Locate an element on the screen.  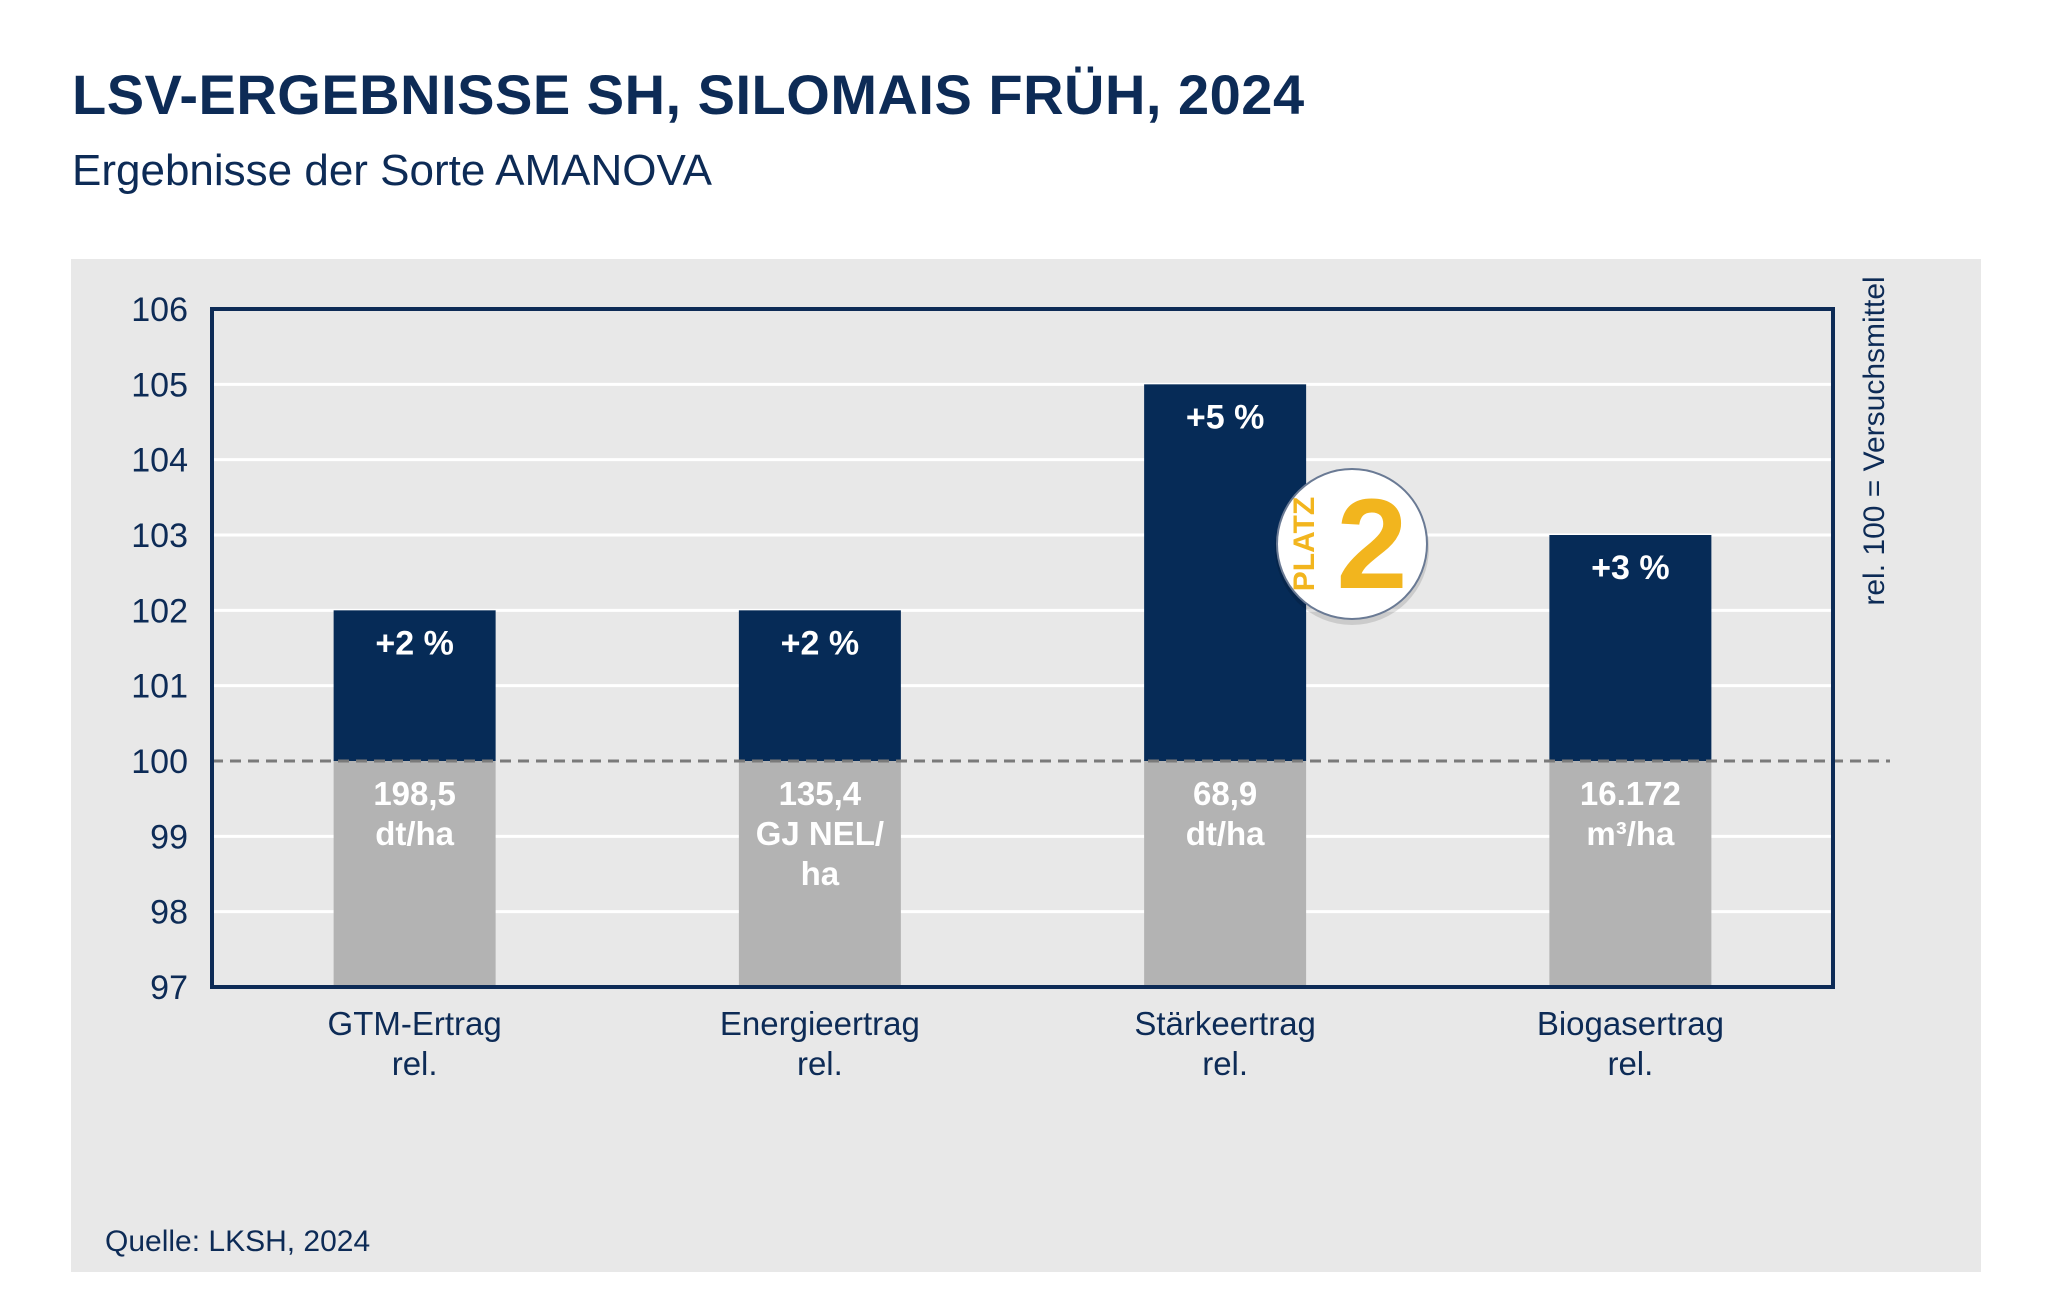
bar-value-label: +3 % is located at coordinates (1630, 568).